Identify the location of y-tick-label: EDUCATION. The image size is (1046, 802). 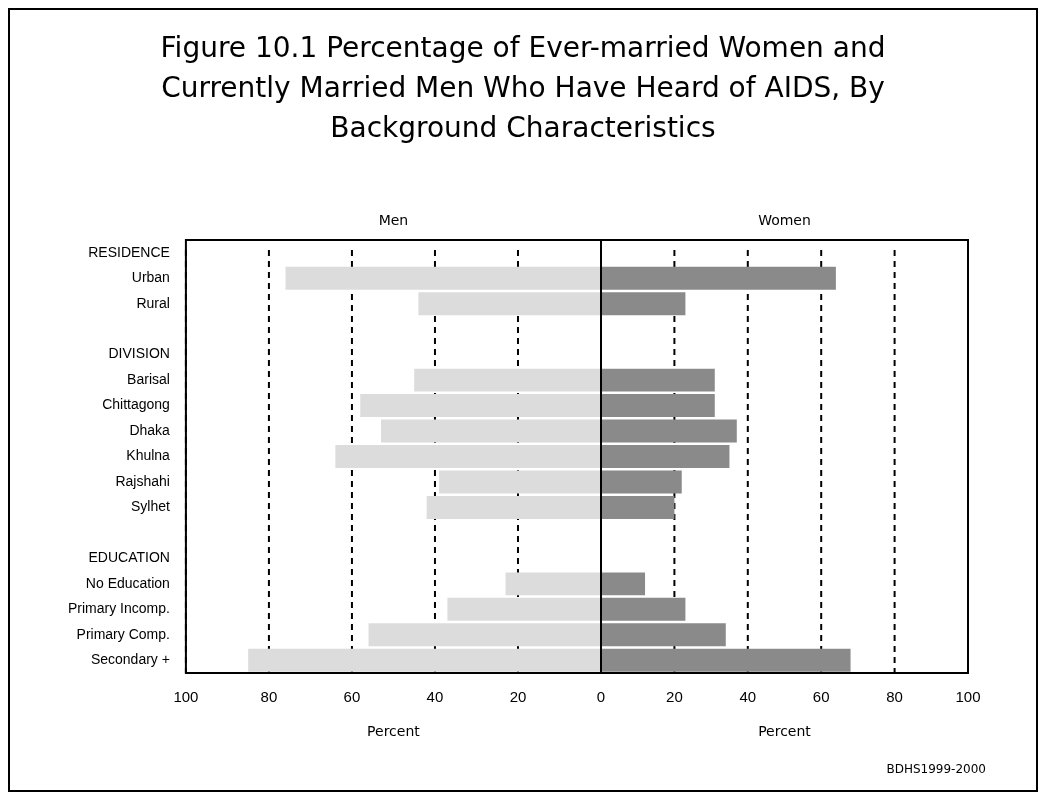
(129, 557).